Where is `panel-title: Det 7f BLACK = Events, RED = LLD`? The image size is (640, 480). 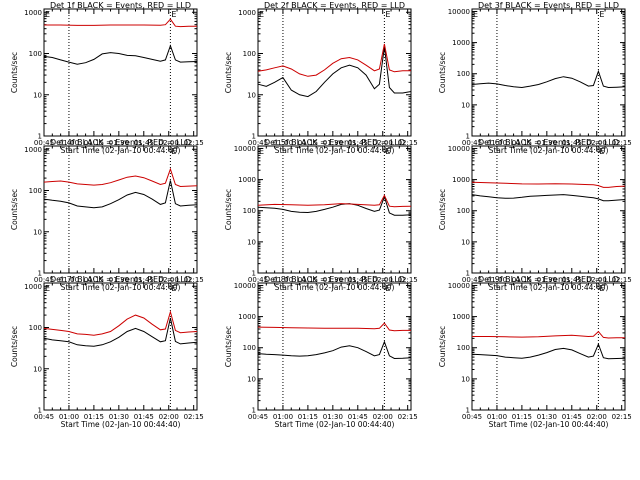
panel-title: Det 7f BLACK = Events, RED = LLD is located at coordinates (120, 279).